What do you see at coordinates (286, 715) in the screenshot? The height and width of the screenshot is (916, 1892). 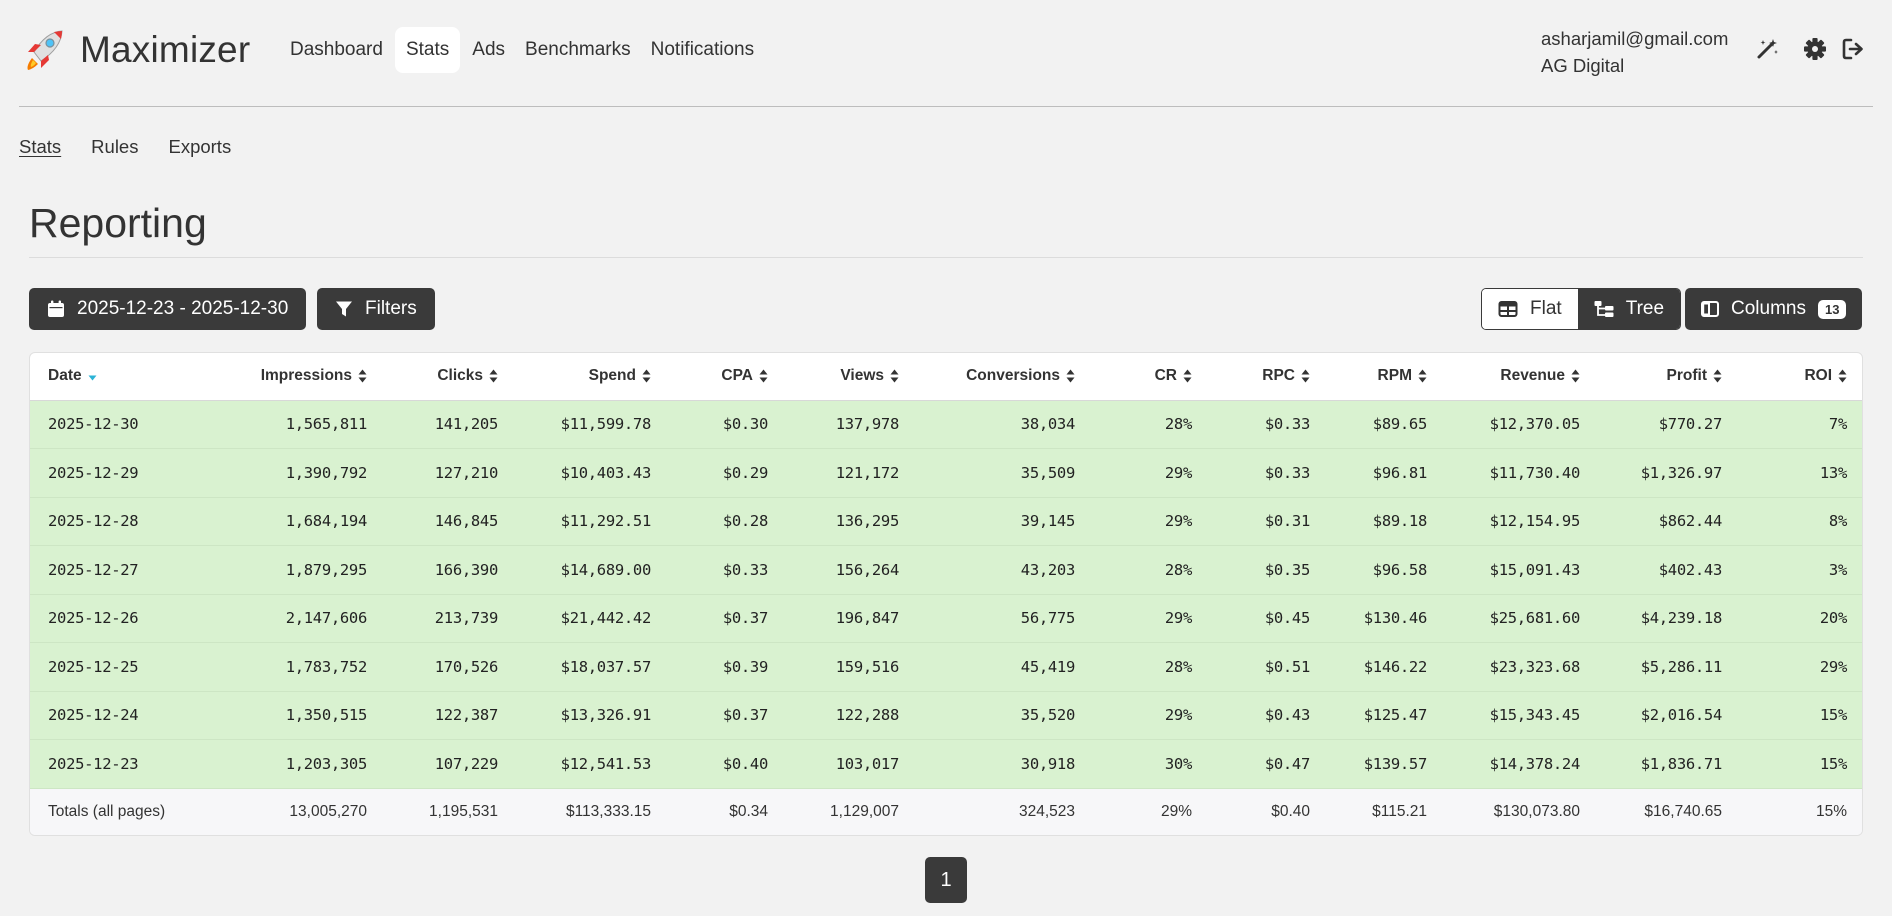 I see `cell-impressions: 1,350,515` at bounding box center [286, 715].